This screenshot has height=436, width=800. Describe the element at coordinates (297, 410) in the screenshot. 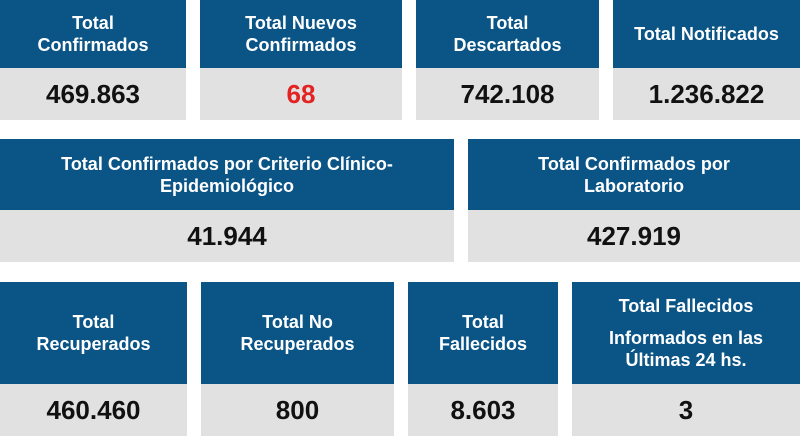

I see `card-value: 800` at that location.